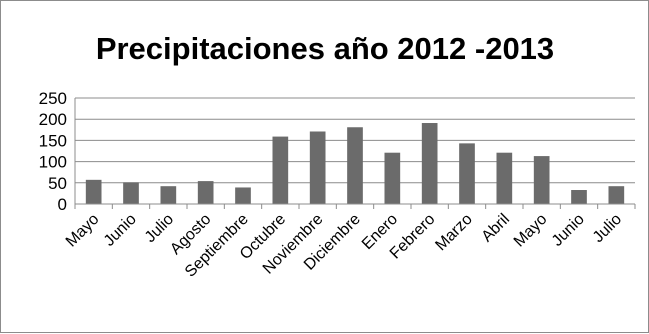 The height and width of the screenshot is (334, 649). What do you see at coordinates (53, 140) in the screenshot?
I see `y-tick-label: 150` at bounding box center [53, 140].